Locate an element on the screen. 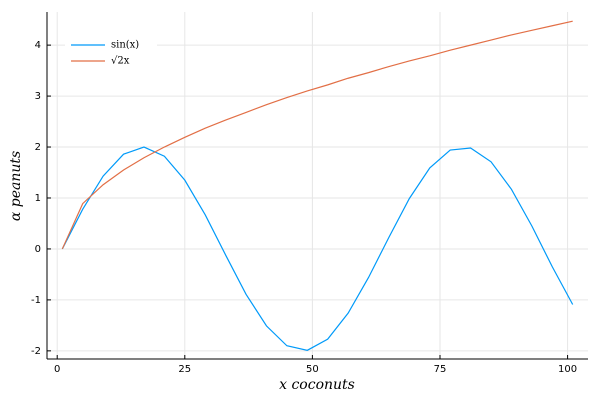 The width and height of the screenshot is (600, 400). y-tick-label: 2 is located at coordinates (38, 147).